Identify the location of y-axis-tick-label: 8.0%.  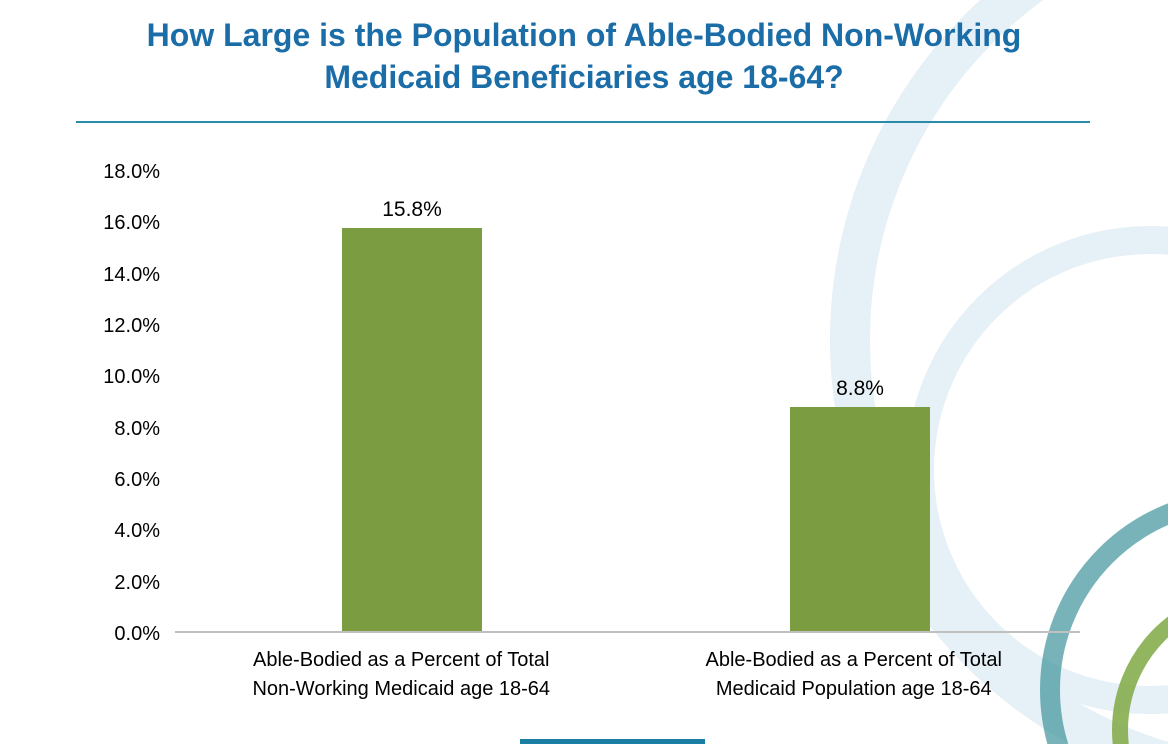
(137, 428).